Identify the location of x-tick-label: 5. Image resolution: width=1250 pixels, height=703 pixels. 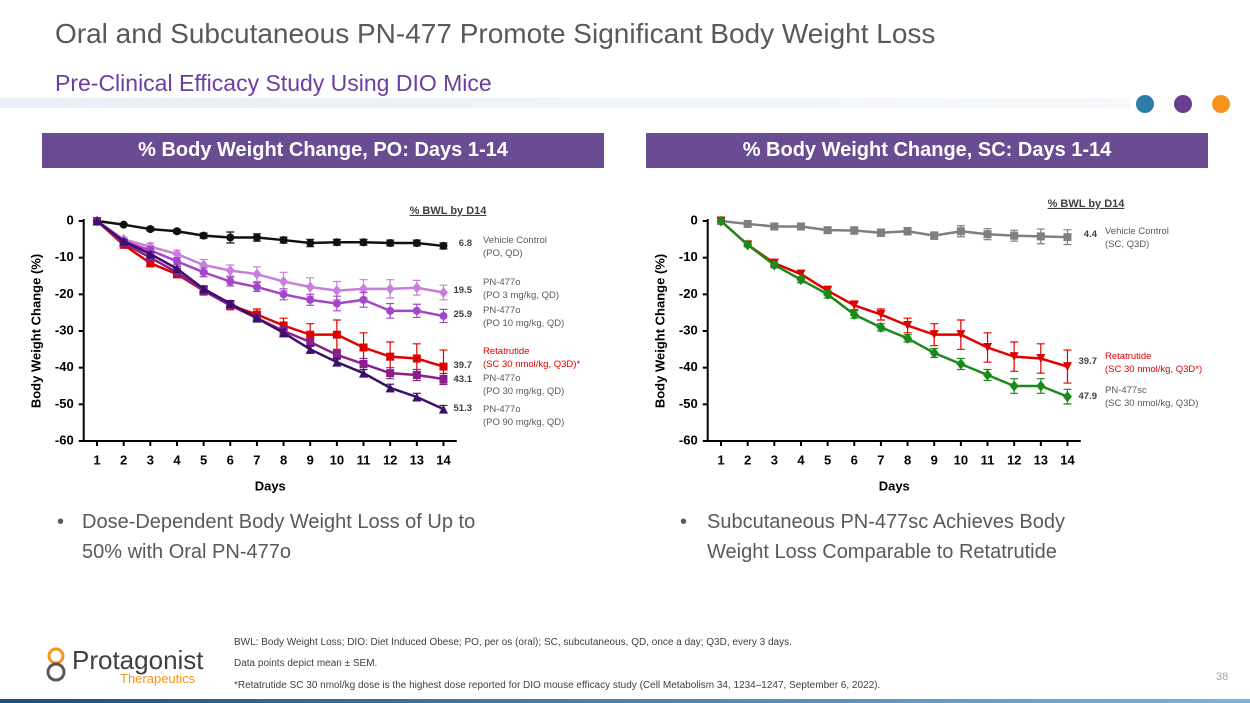
(827, 459).